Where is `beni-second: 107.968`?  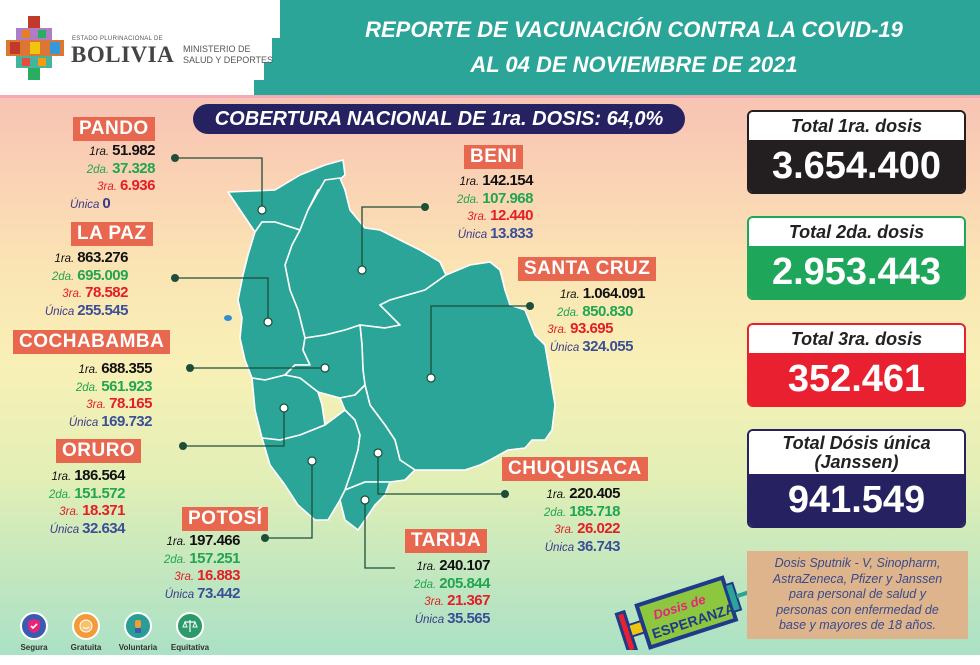 beni-second: 107.968 is located at coordinates (507, 198).